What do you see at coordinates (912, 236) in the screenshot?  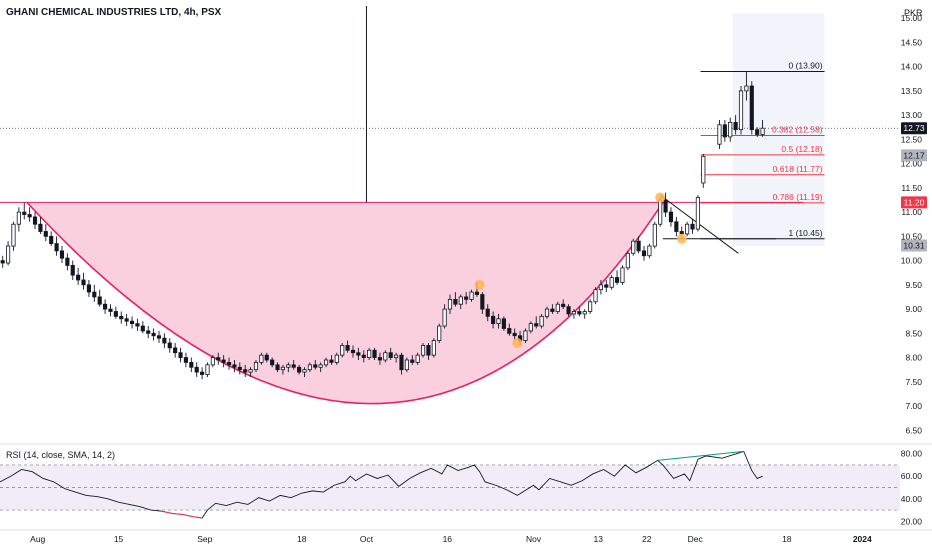 I see `price-tick-label: 10.50` at bounding box center [912, 236].